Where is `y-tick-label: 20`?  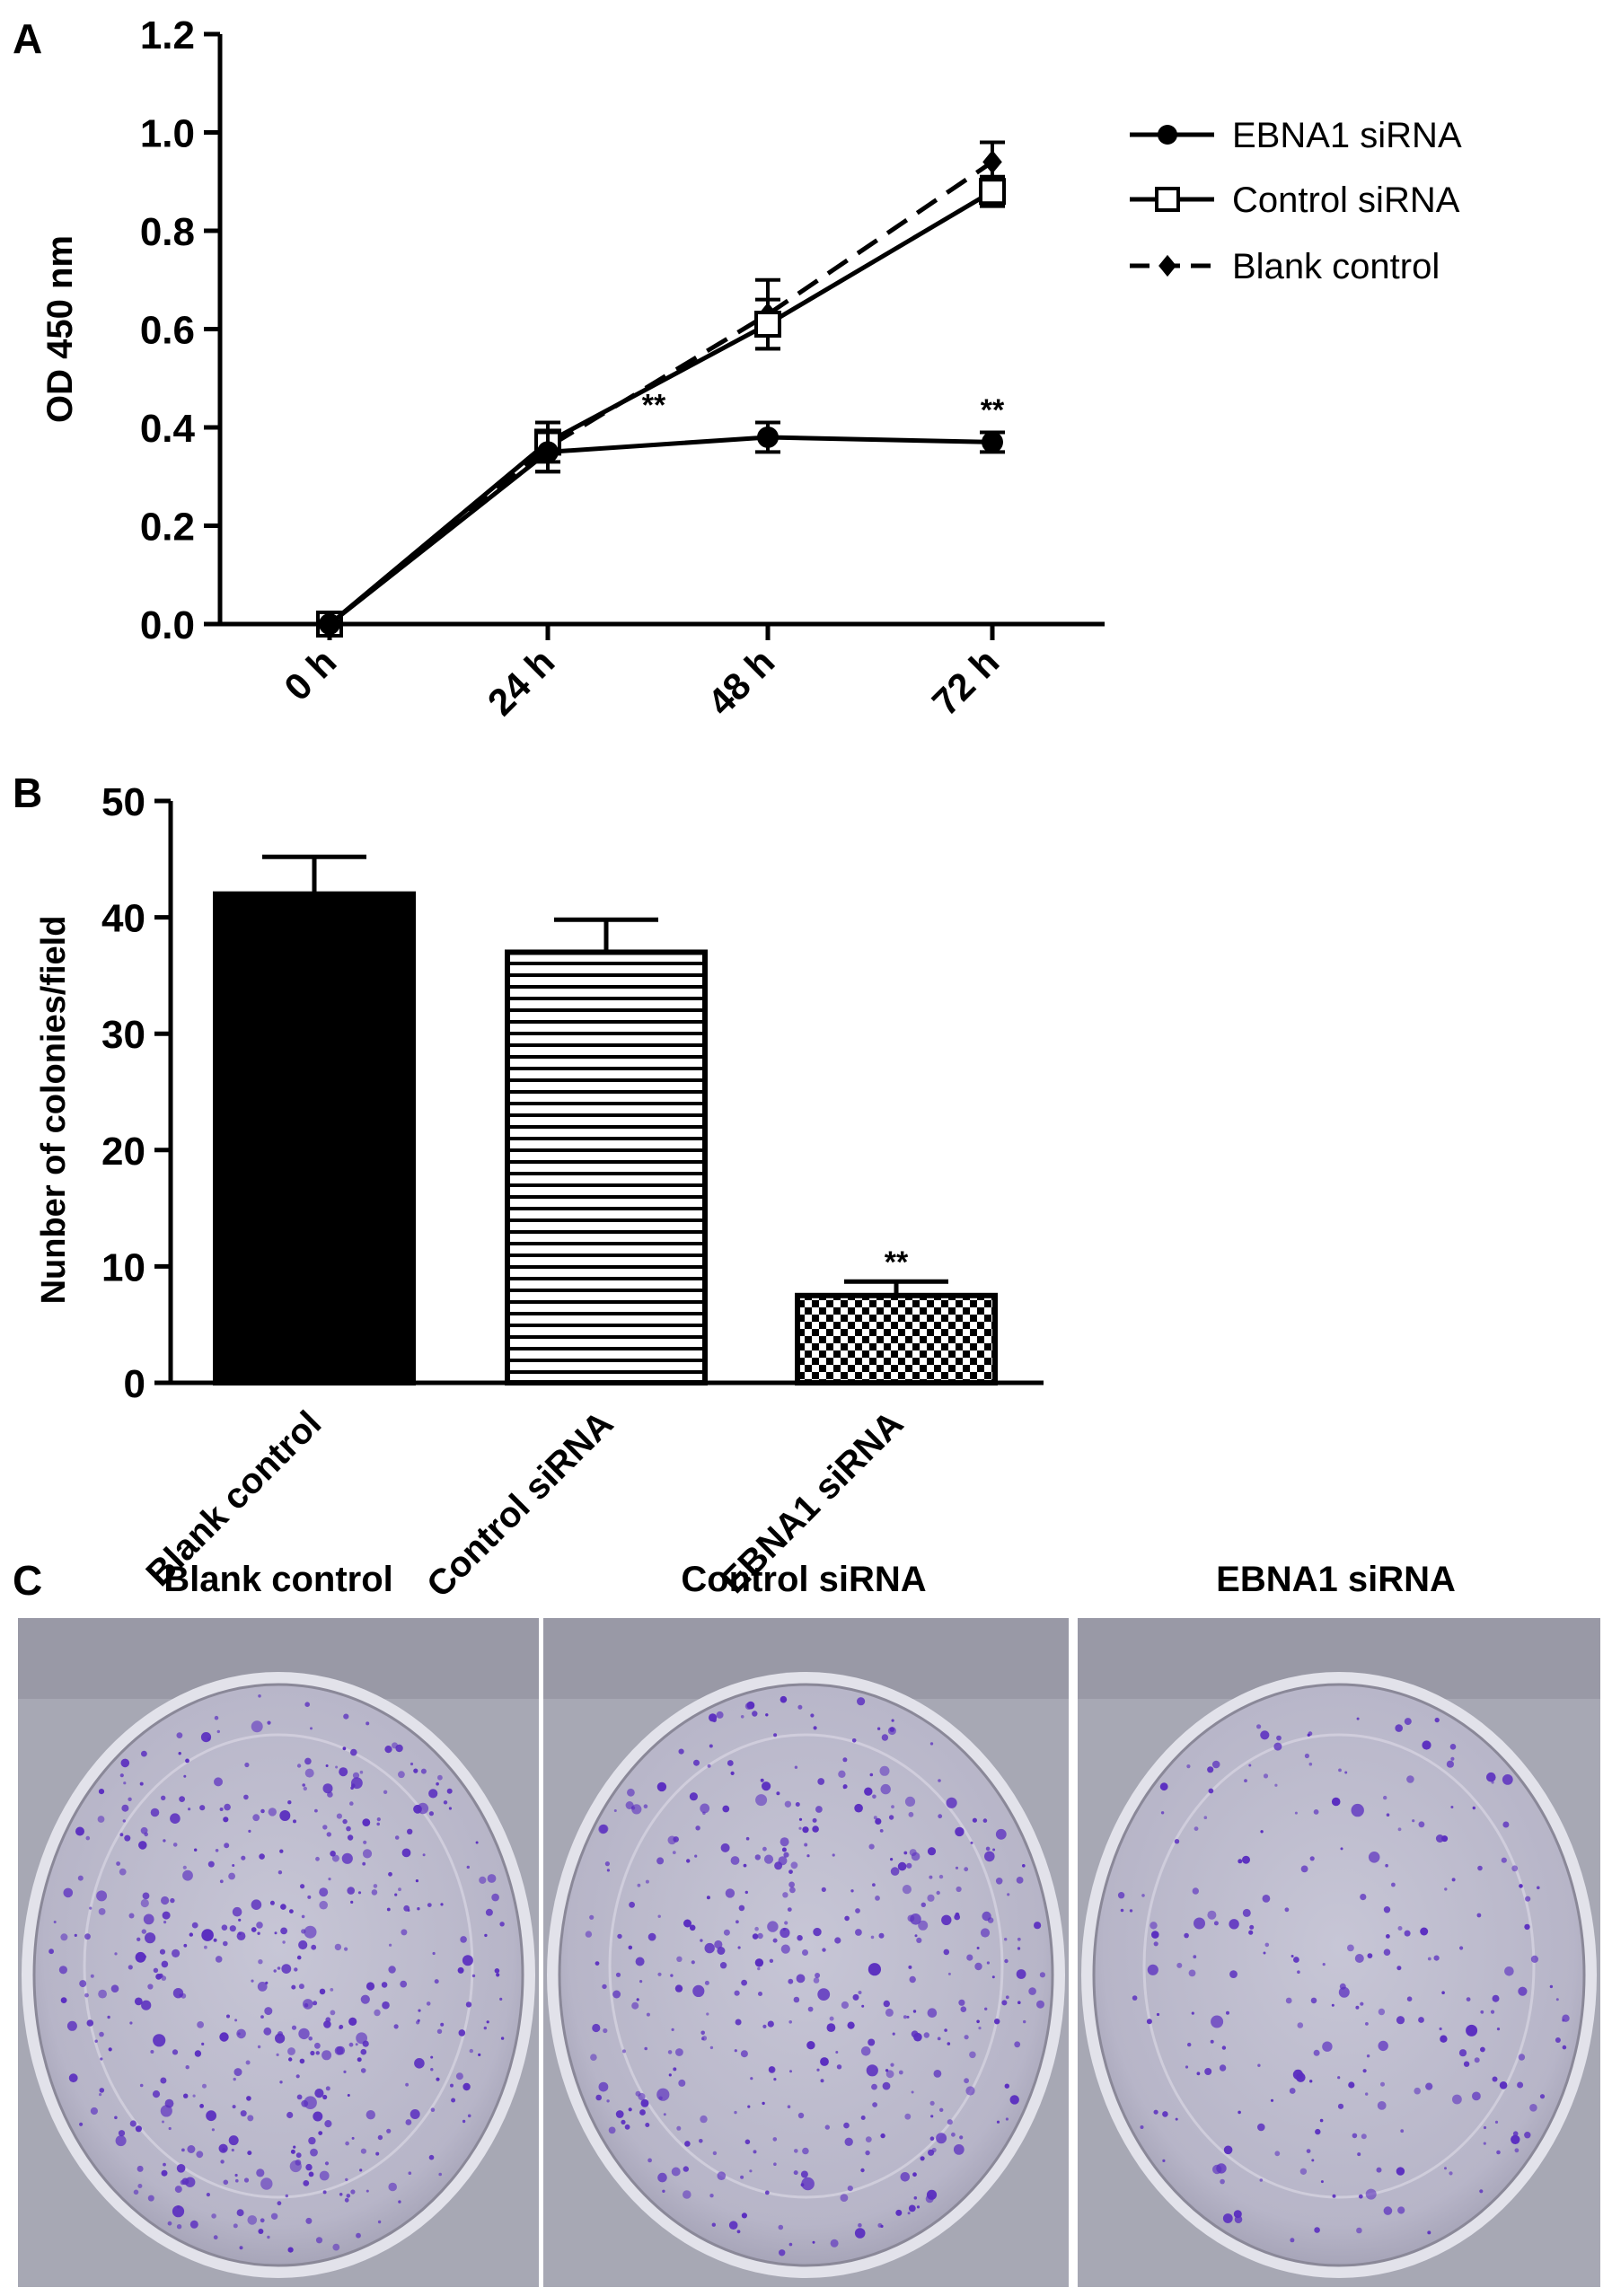 y-tick-label: 20 is located at coordinates (123, 1152).